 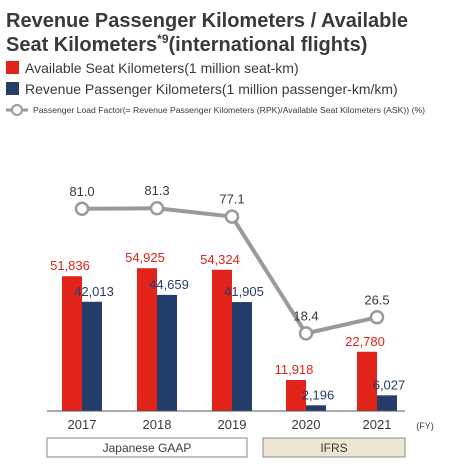 I want to click on bar-rpk-2017, so click(x=92, y=356).